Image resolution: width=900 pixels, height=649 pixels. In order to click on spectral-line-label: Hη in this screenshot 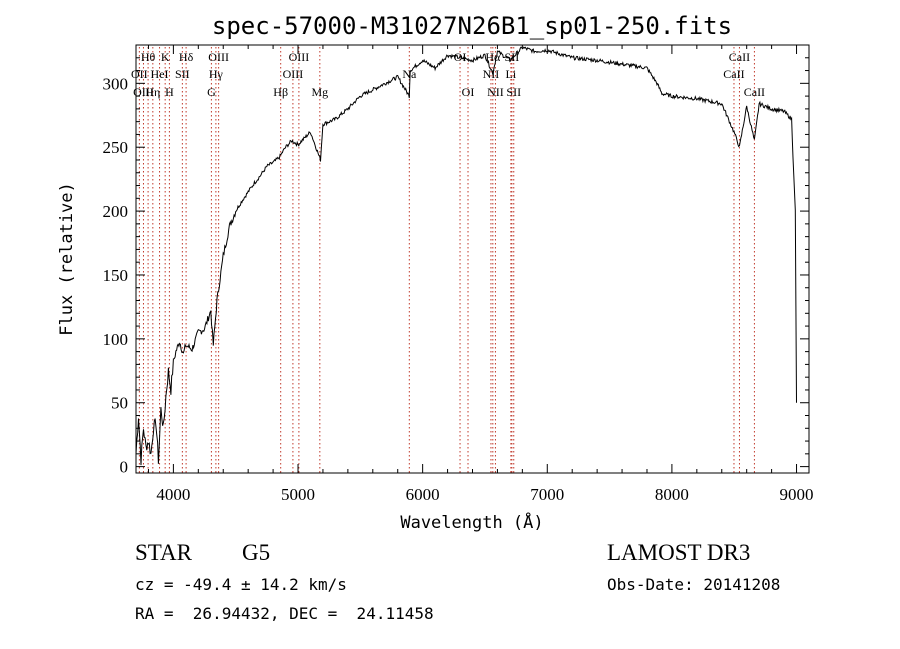, I will do `click(152, 92)`.